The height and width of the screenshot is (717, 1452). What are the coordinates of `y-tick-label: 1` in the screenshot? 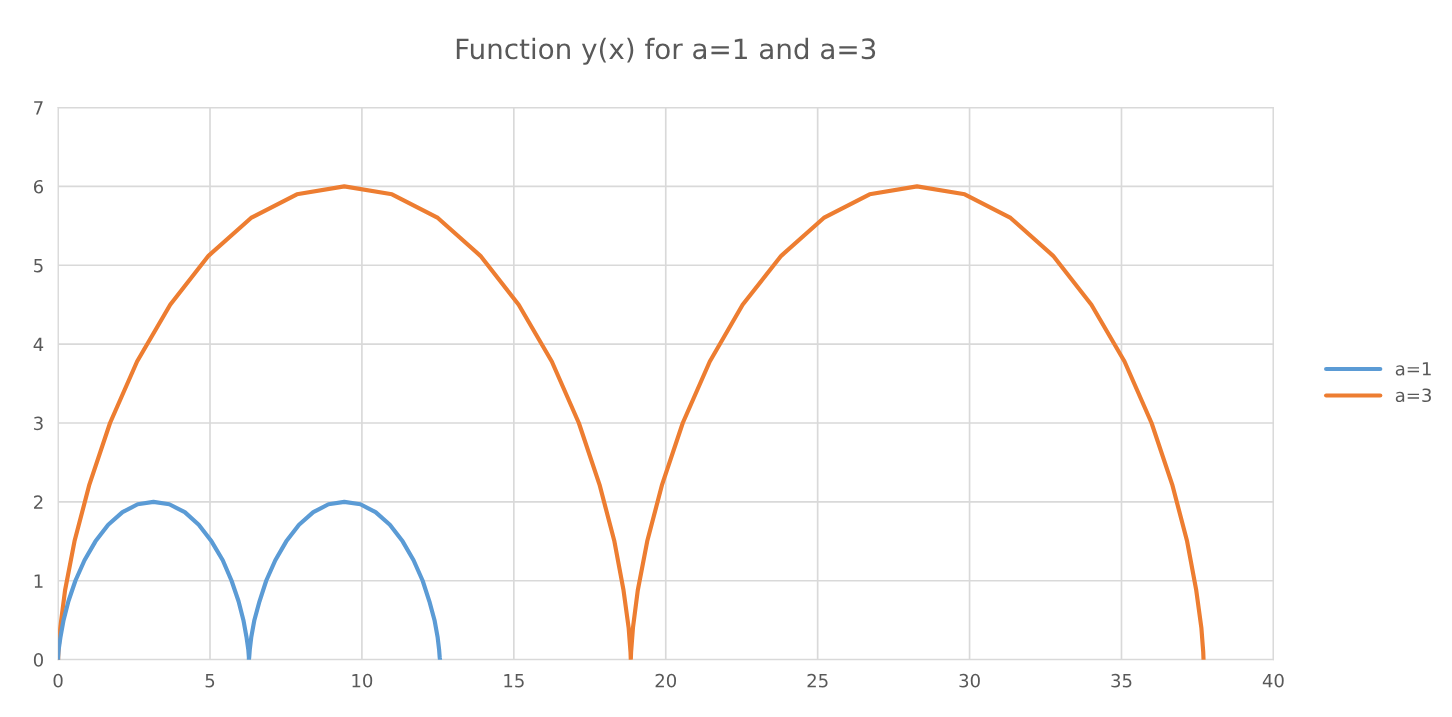 It's located at (38, 581).